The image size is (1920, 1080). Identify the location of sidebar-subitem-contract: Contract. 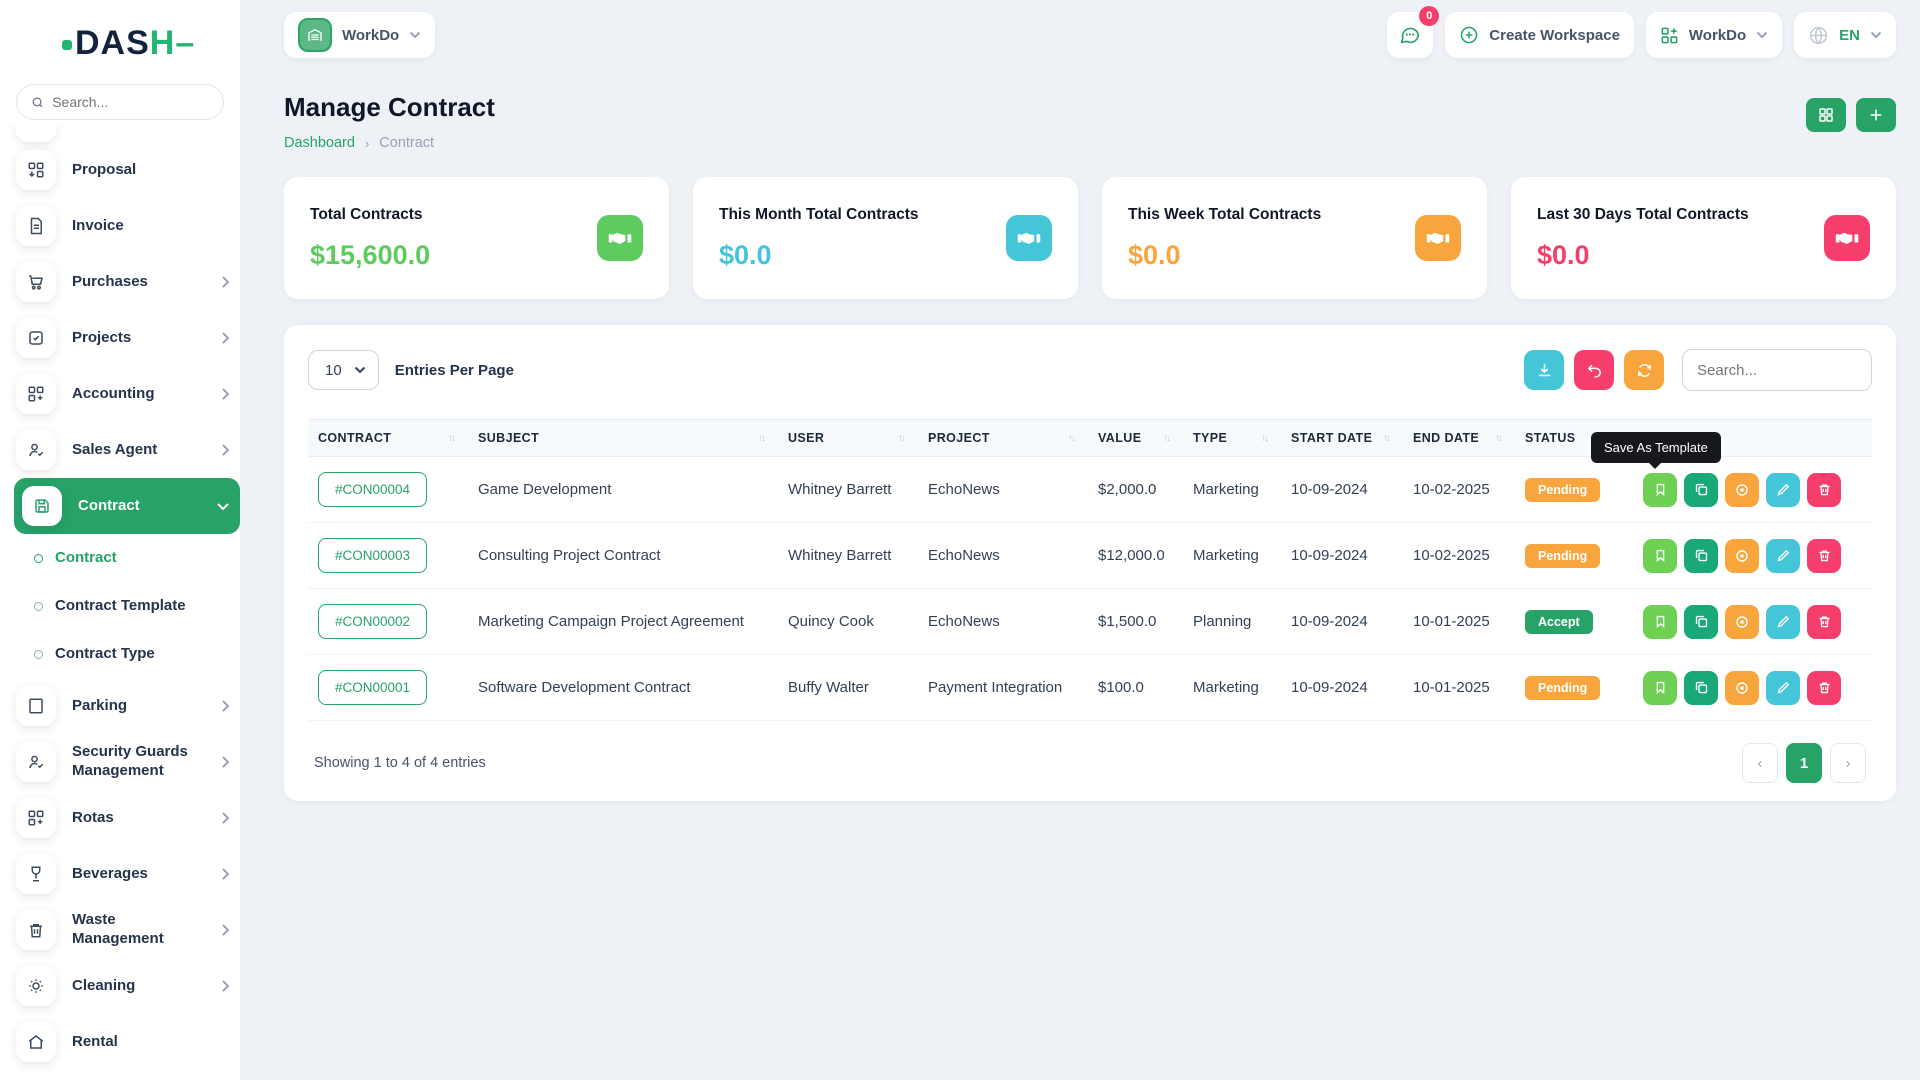
(120, 558).